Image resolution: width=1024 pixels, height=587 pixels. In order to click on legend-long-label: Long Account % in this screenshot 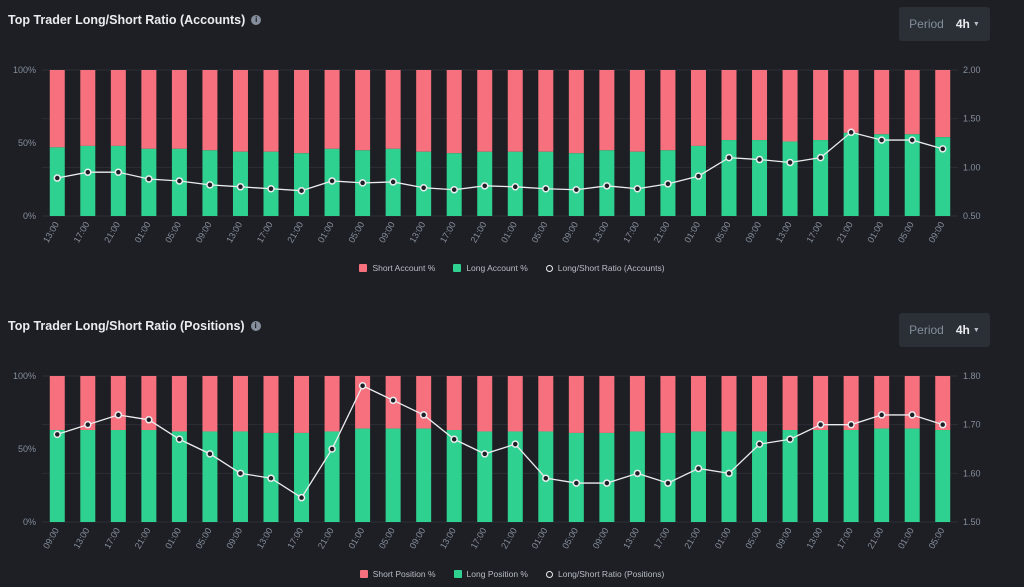, I will do `click(497, 268)`.